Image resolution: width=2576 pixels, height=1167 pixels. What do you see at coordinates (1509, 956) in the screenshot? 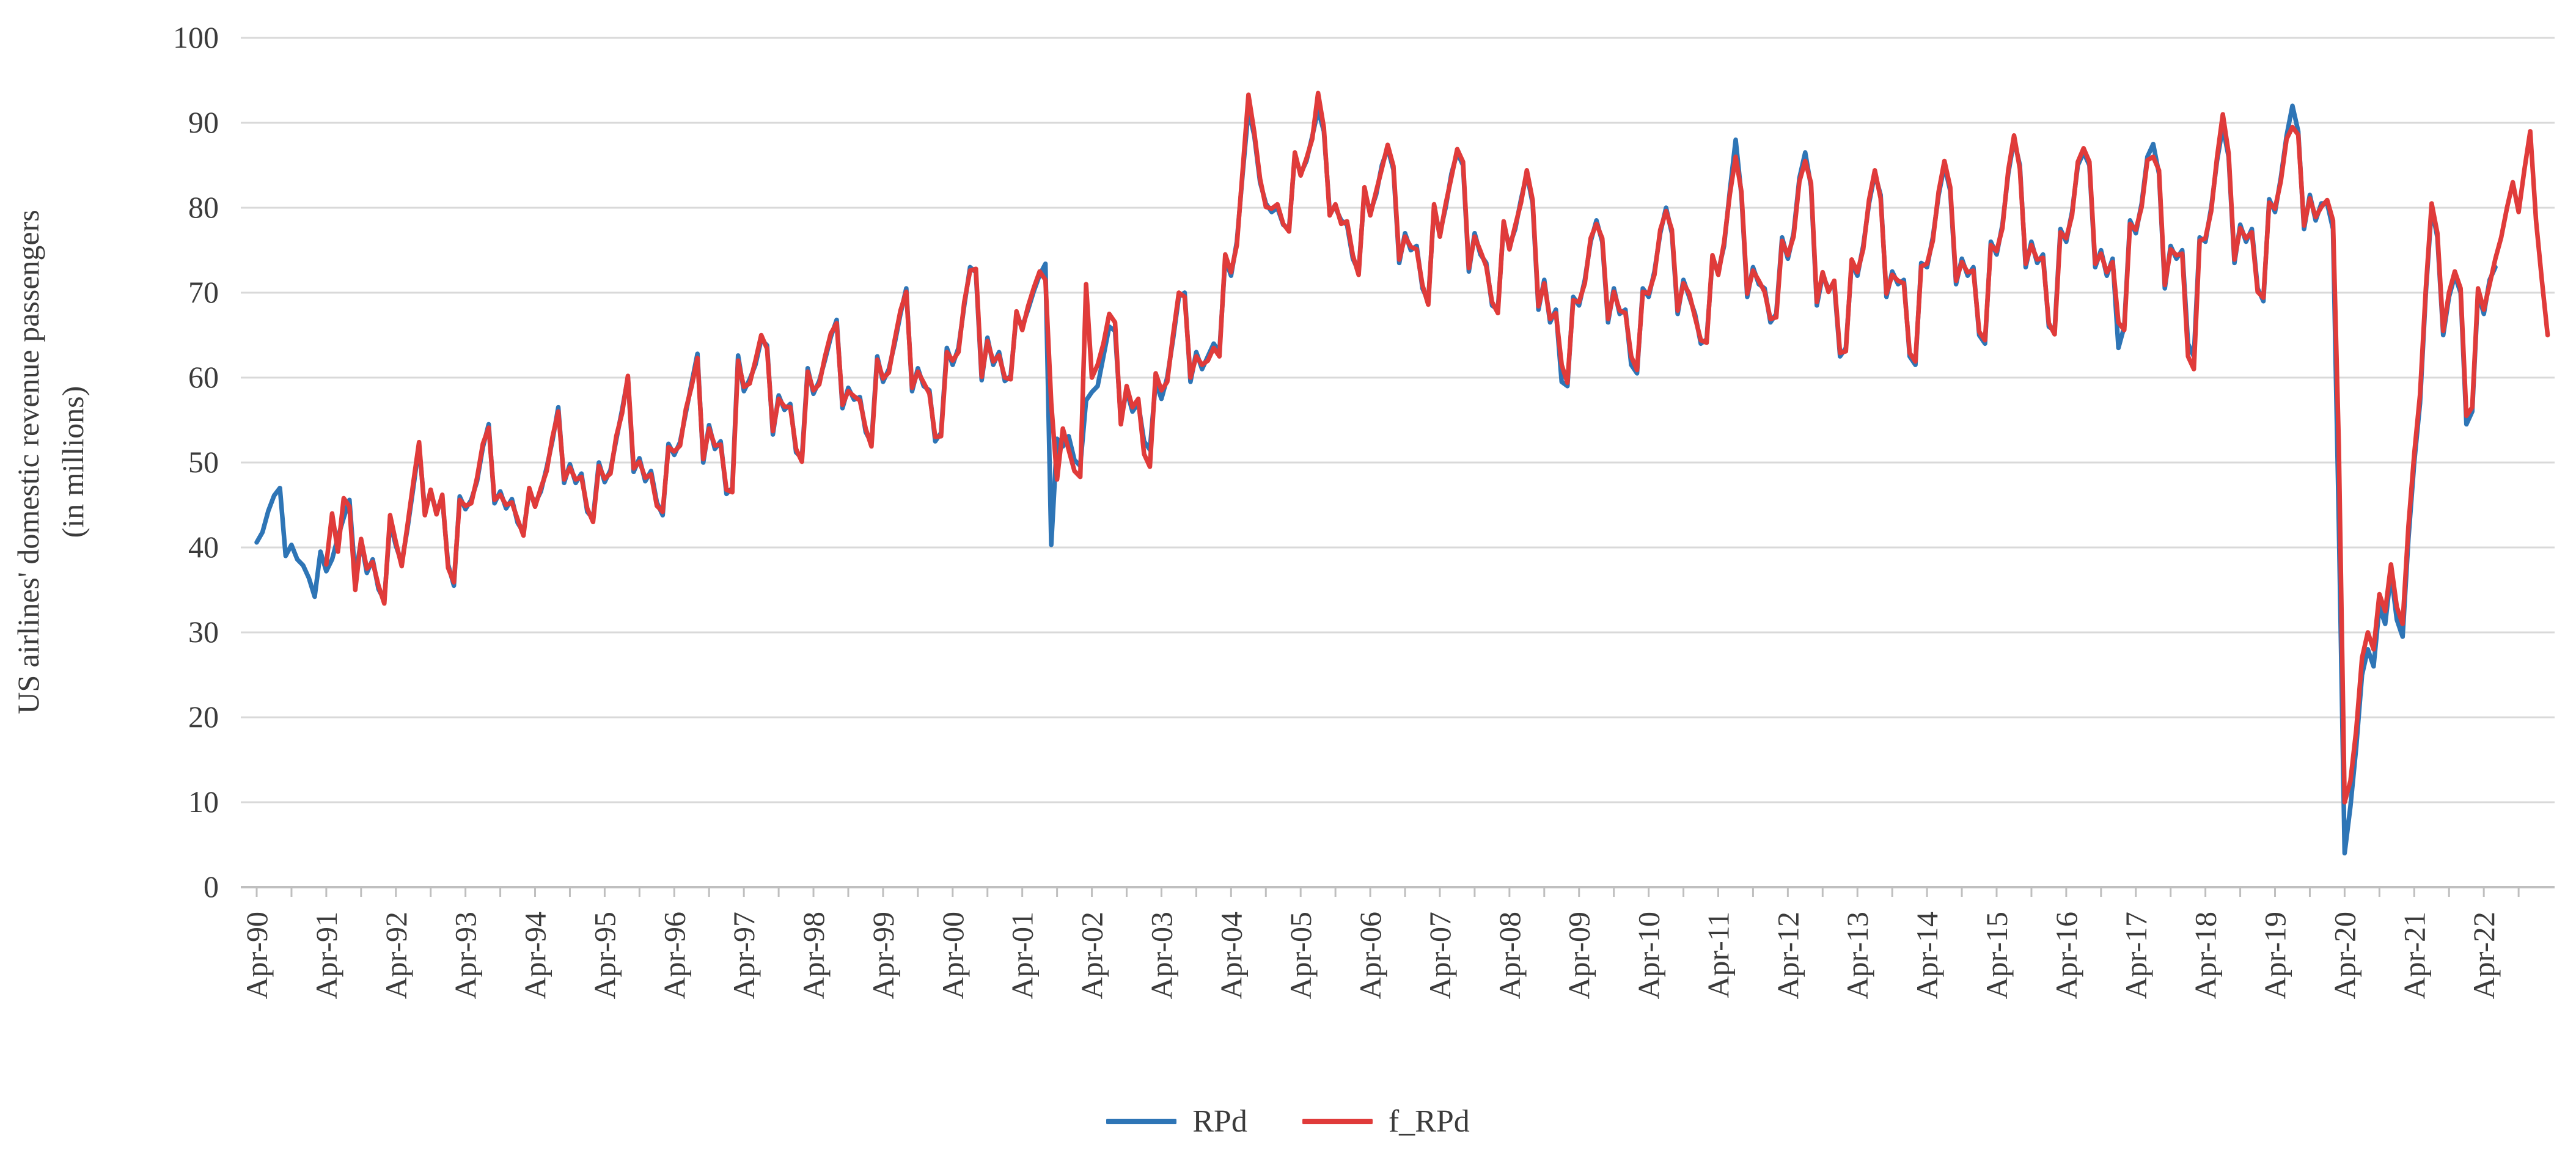
I see `x-tick-label: Apr-08` at bounding box center [1509, 956].